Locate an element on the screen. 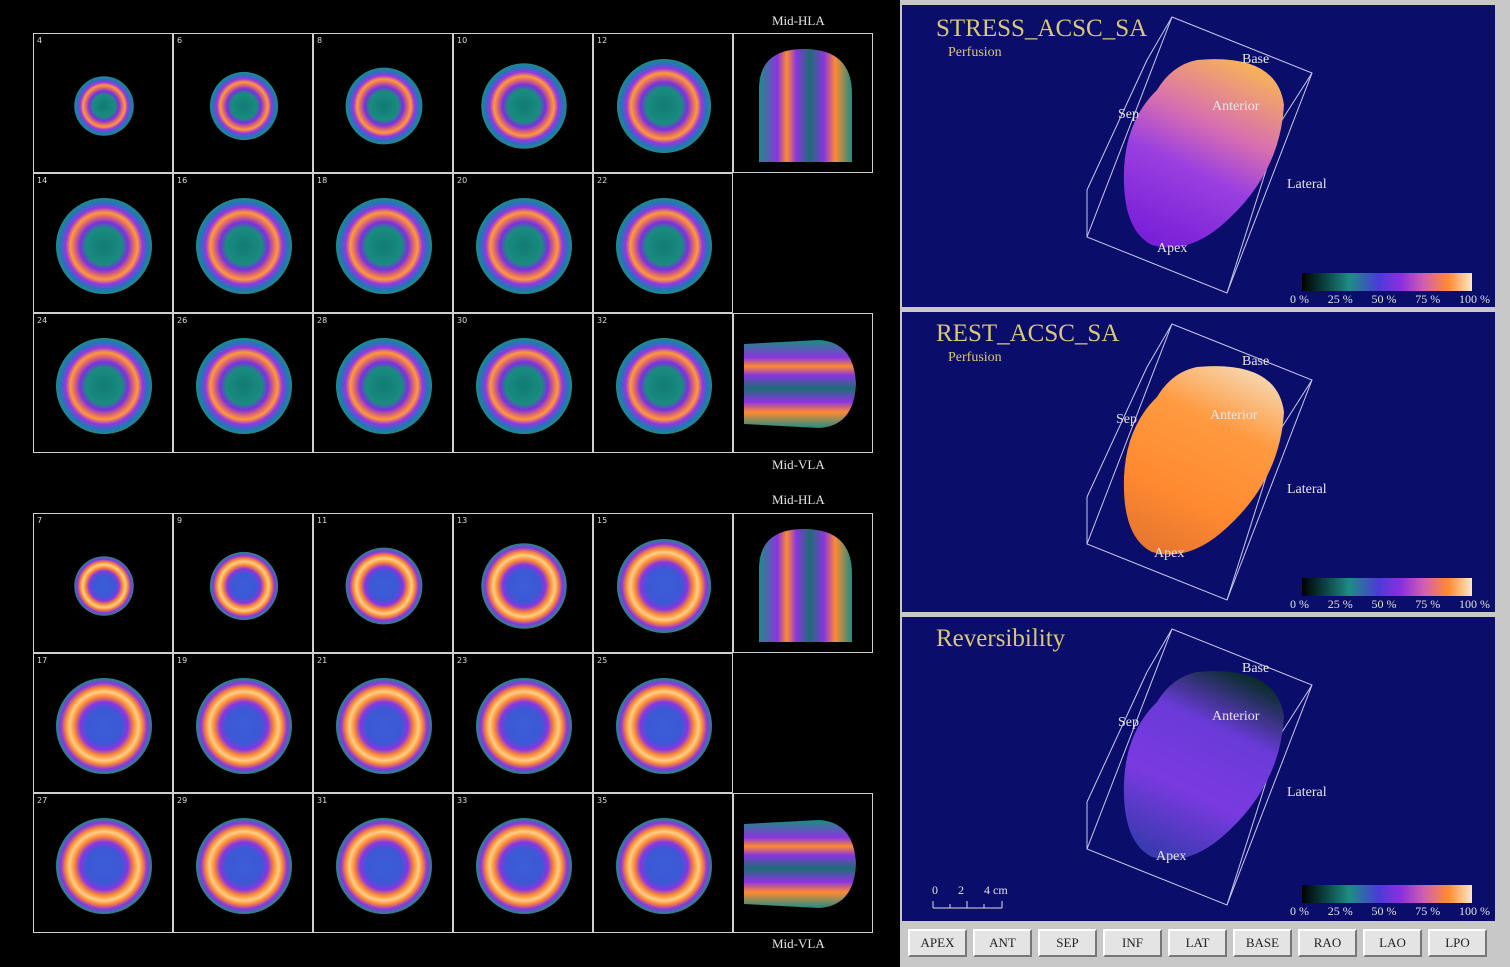 This screenshot has width=1510, height=967. slice-cell: 7 is located at coordinates (103, 583).